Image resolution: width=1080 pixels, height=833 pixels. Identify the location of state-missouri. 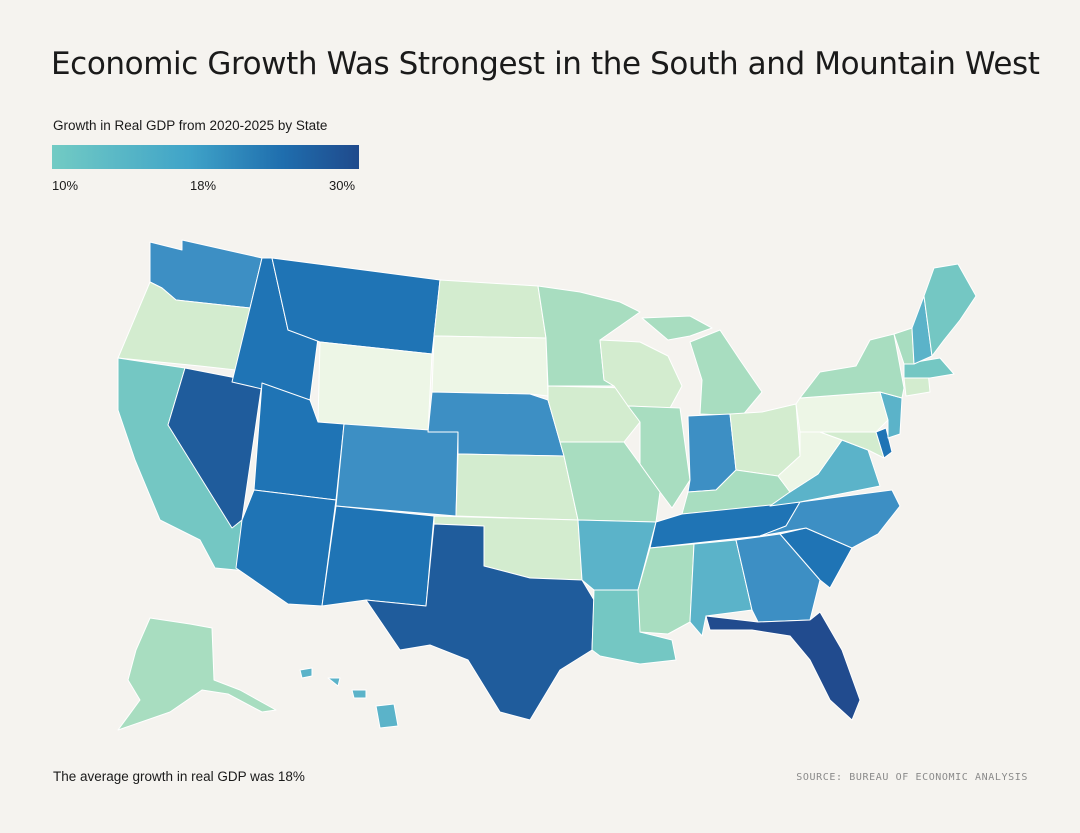
(610, 482).